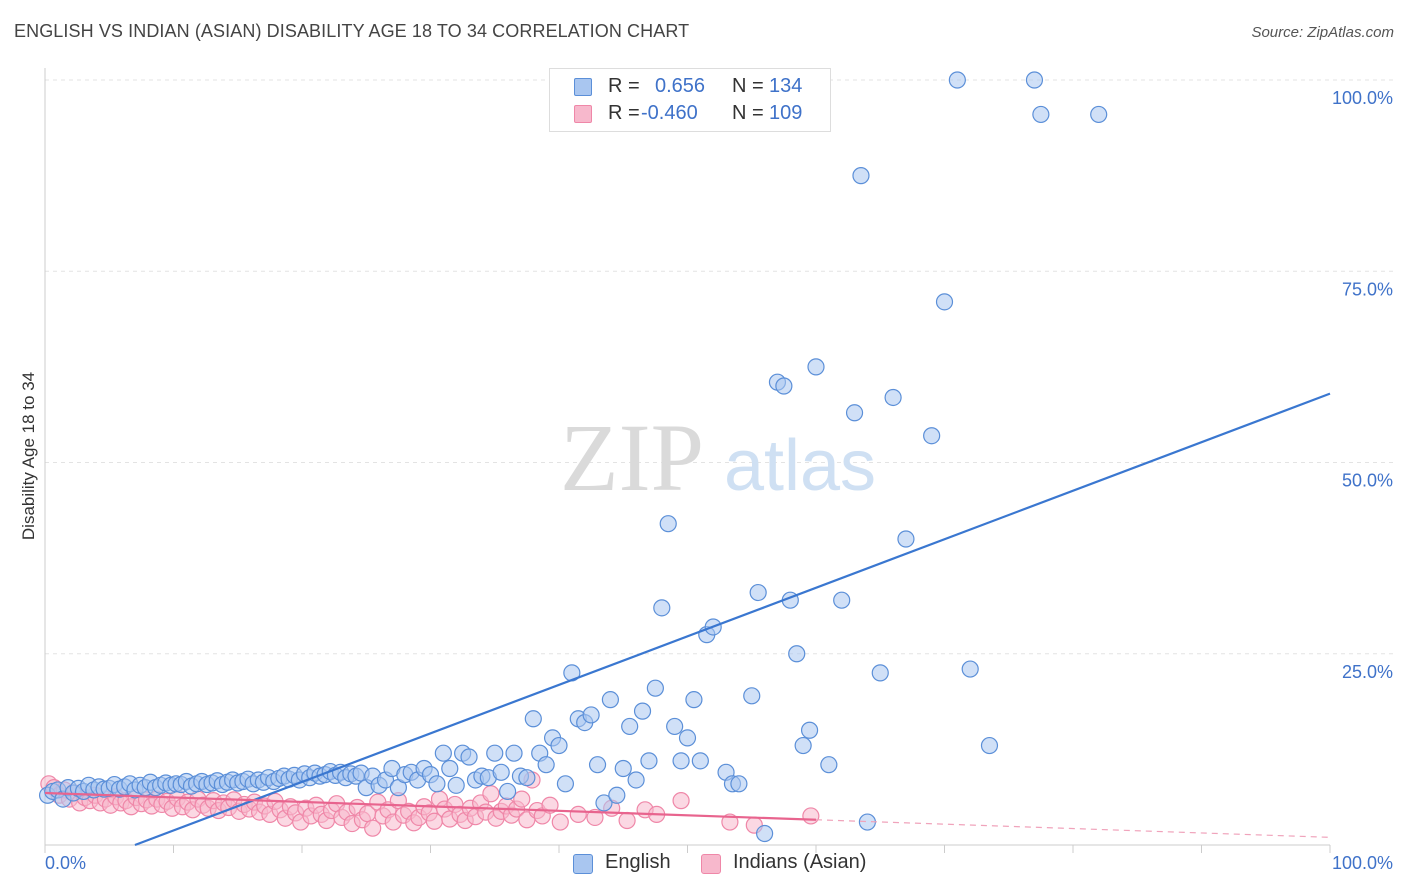 The image size is (1406, 892). I want to click on correlation-legend: R = 0.656 N = 134 R = -0.460 N = 109, so click(690, 100).